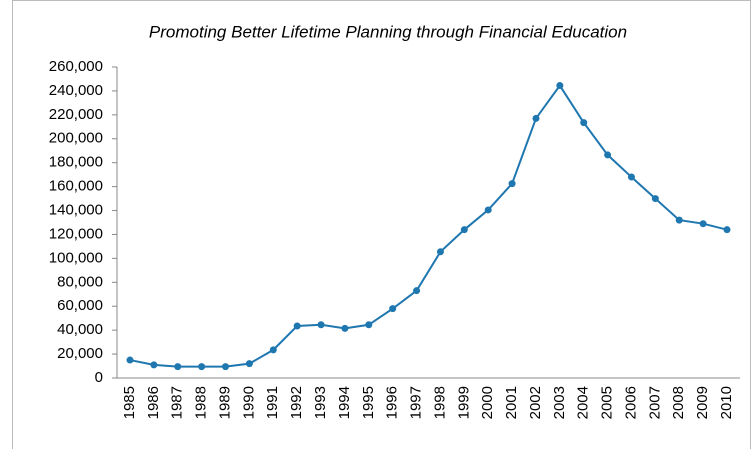 This screenshot has width=756, height=449. What do you see at coordinates (320, 402) in the screenshot?
I see `x-tick-label: 1993` at bounding box center [320, 402].